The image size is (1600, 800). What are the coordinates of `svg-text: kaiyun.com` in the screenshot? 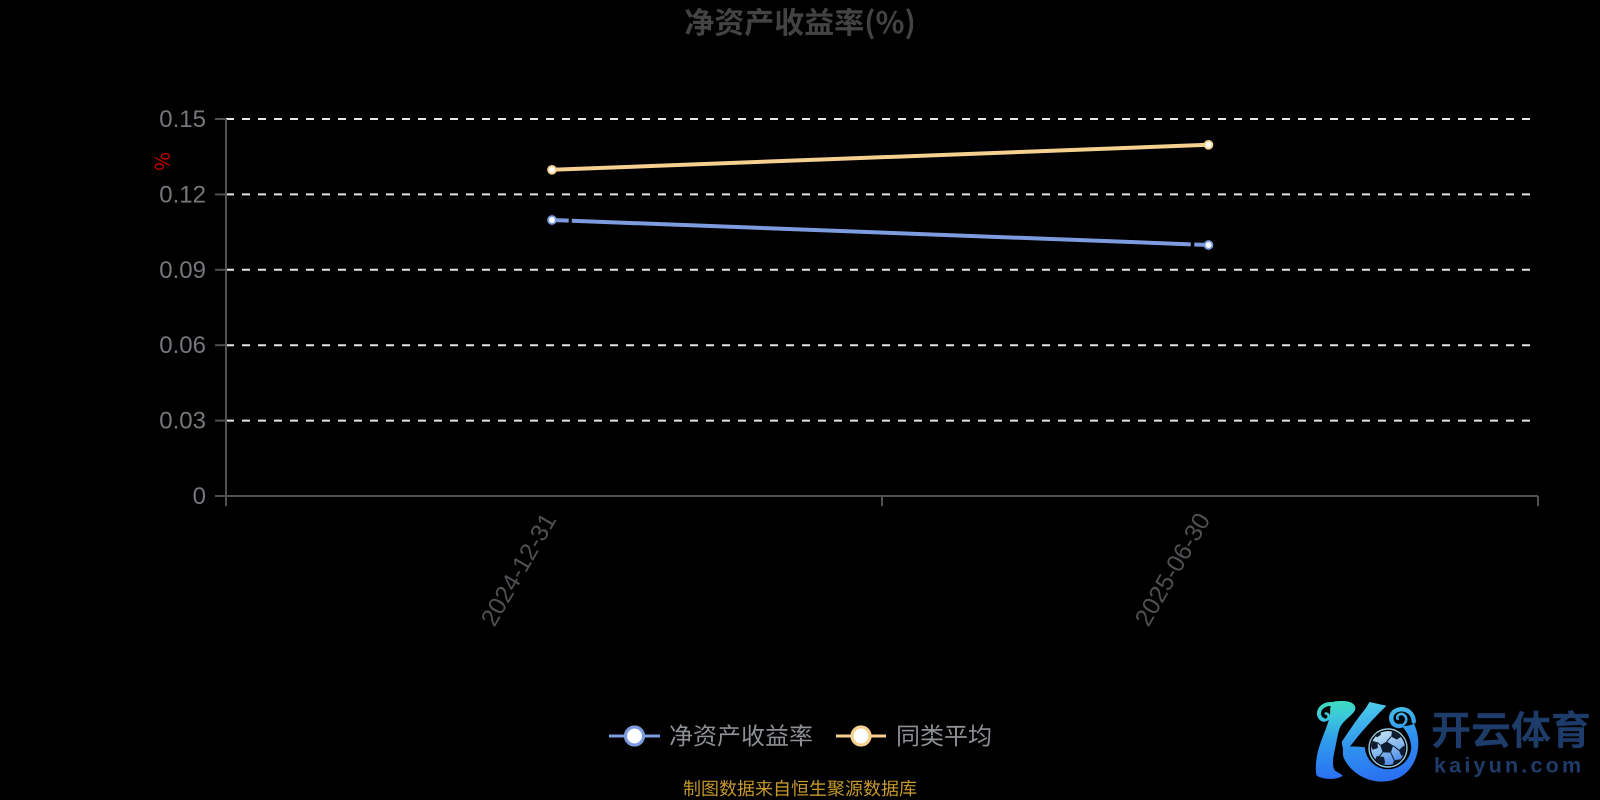 It's located at (1509, 766).